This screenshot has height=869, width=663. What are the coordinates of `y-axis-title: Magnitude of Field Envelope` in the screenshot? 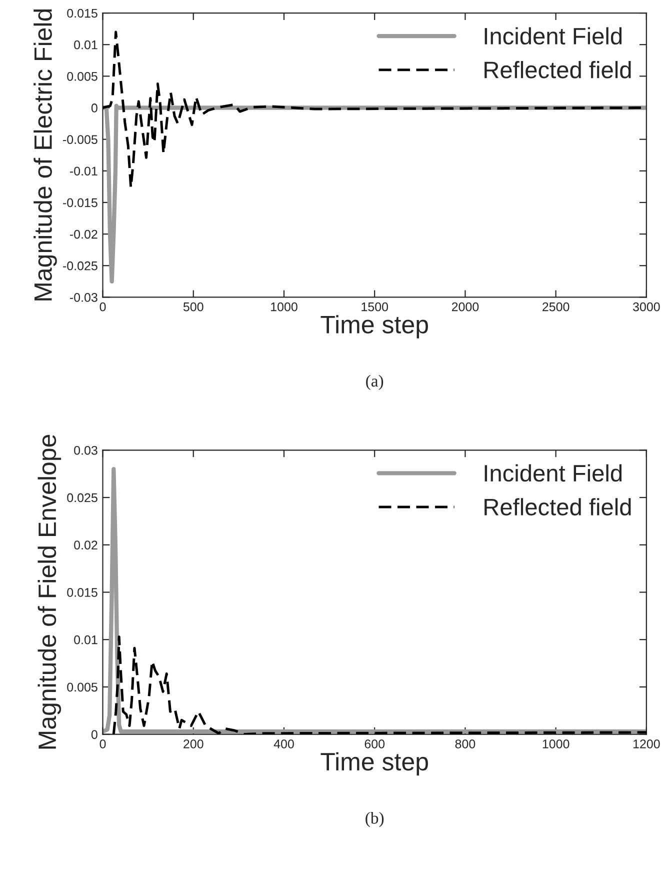 It's located at (50, 591).